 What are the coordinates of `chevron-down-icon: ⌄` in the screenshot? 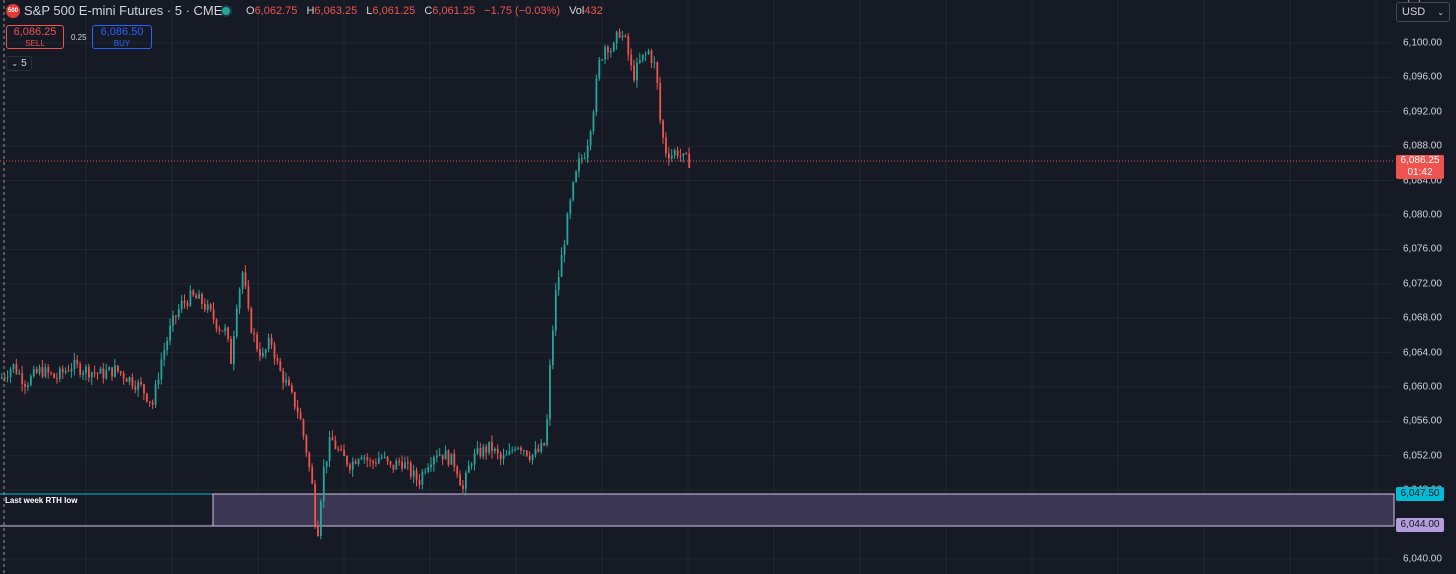 It's located at (1440, 12).